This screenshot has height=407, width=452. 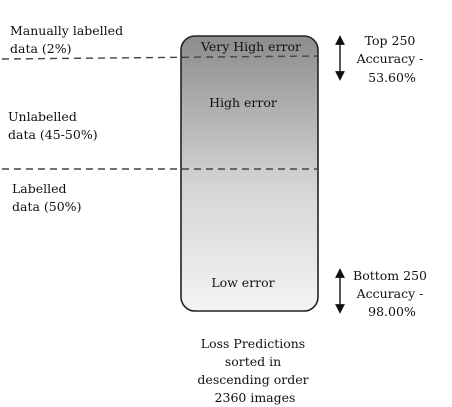 I want to click on divider-line-top, so click(x=160, y=57).